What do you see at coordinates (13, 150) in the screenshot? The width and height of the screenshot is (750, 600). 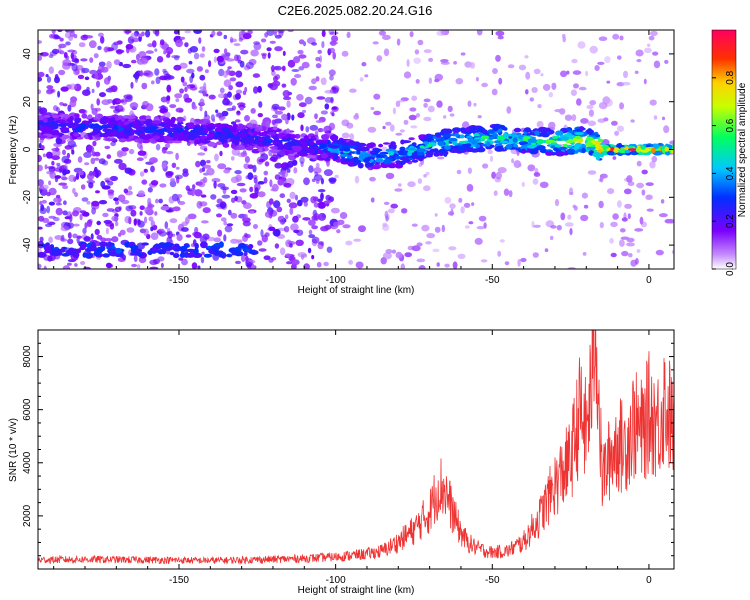 I see `spectrogram-y-label: Frequency (Hz)` at bounding box center [13, 150].